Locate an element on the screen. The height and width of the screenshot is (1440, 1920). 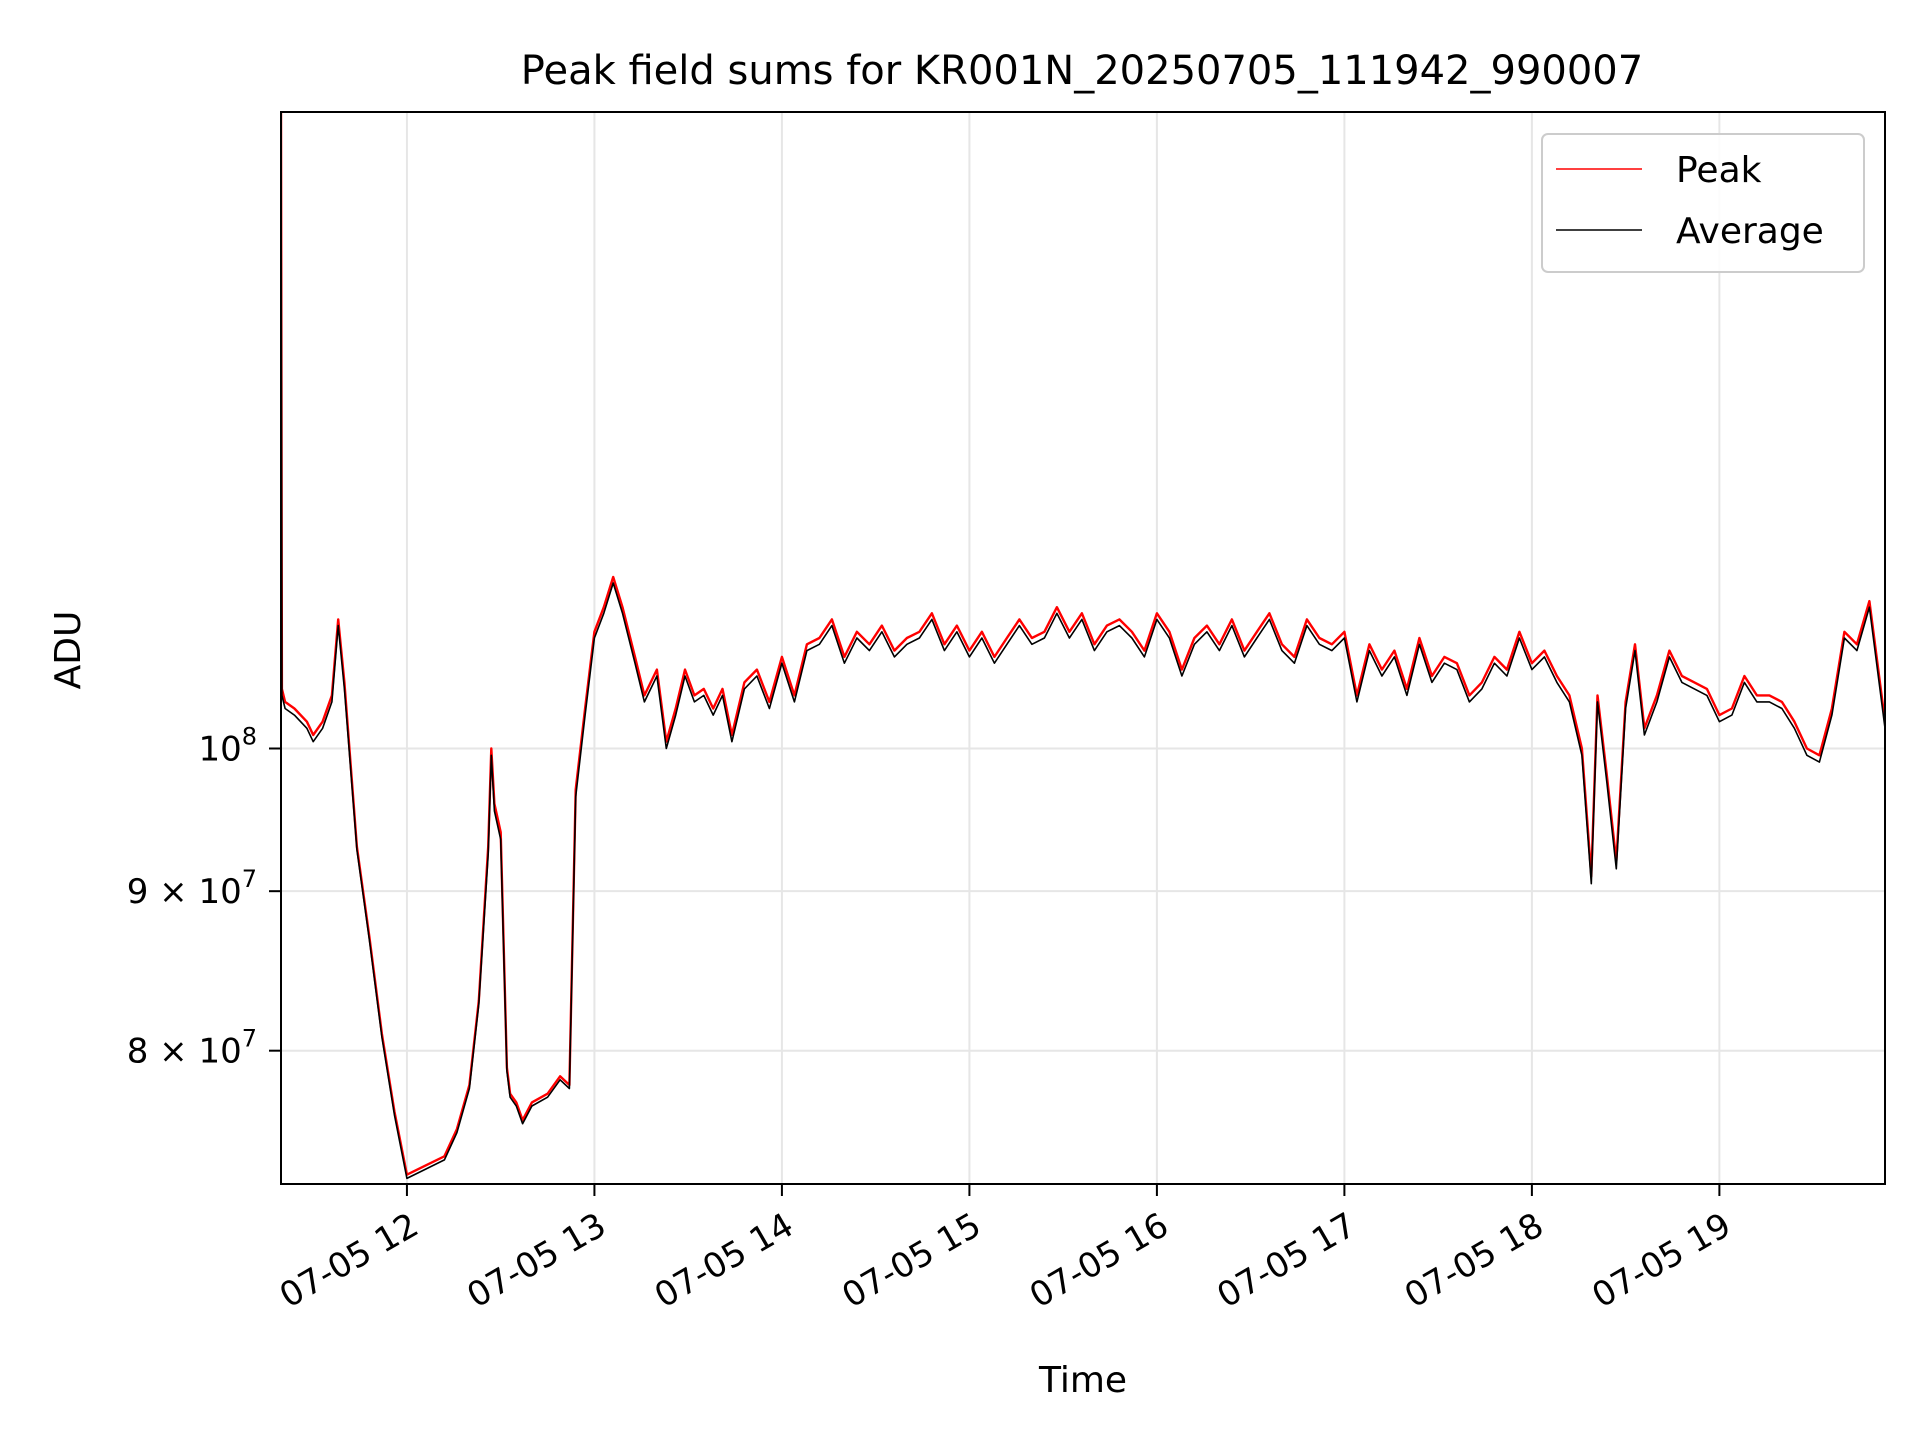
y-tick-label: 9 × 107 is located at coordinates (192, 888).